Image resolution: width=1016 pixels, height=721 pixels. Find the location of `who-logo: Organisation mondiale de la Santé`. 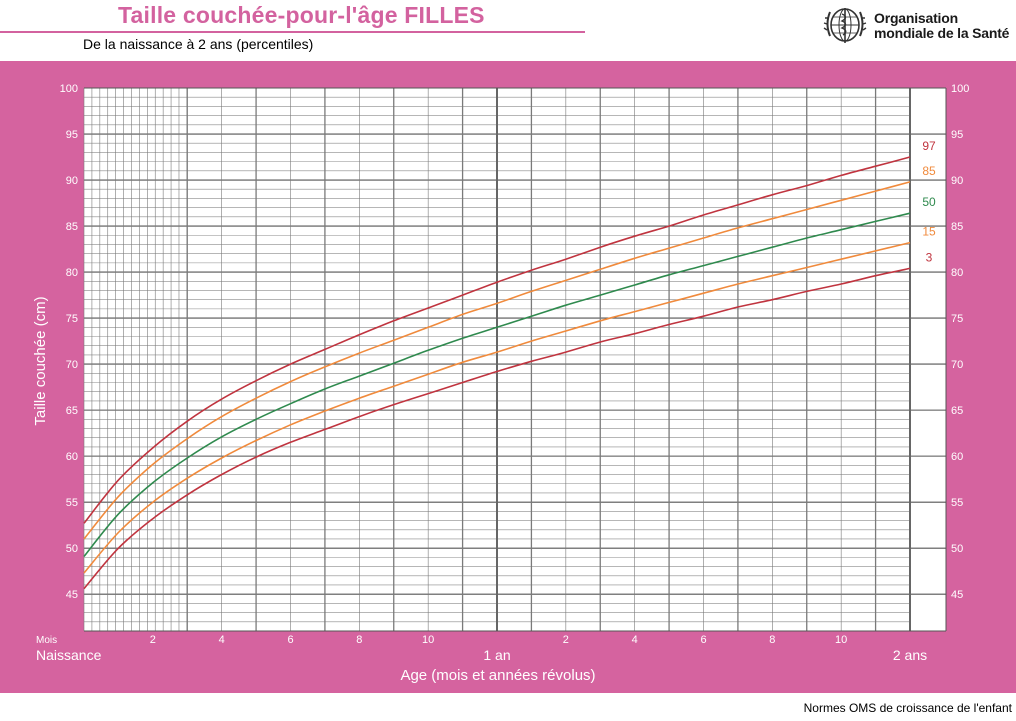

who-logo: Organisation mondiale de la Santé is located at coordinates (917, 25).